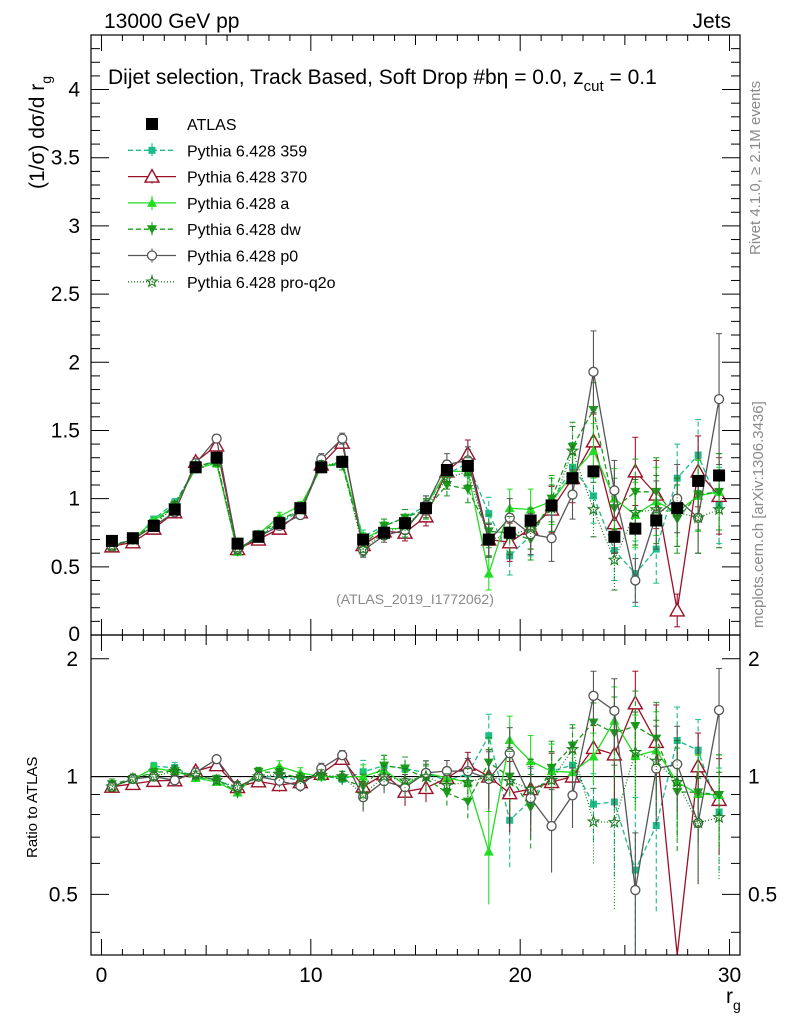  What do you see at coordinates (737, 1005) in the screenshot?
I see `x-axis-title-sub: g` at bounding box center [737, 1005].